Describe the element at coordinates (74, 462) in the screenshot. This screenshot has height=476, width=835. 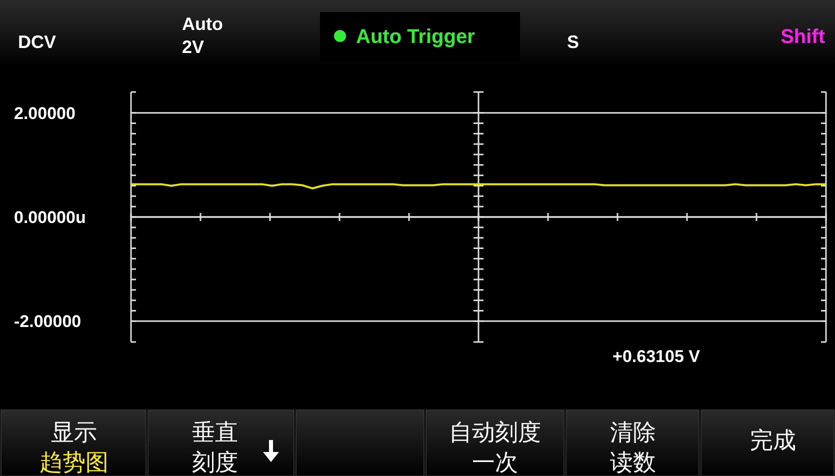
I see `text: 趋势图` at that location.